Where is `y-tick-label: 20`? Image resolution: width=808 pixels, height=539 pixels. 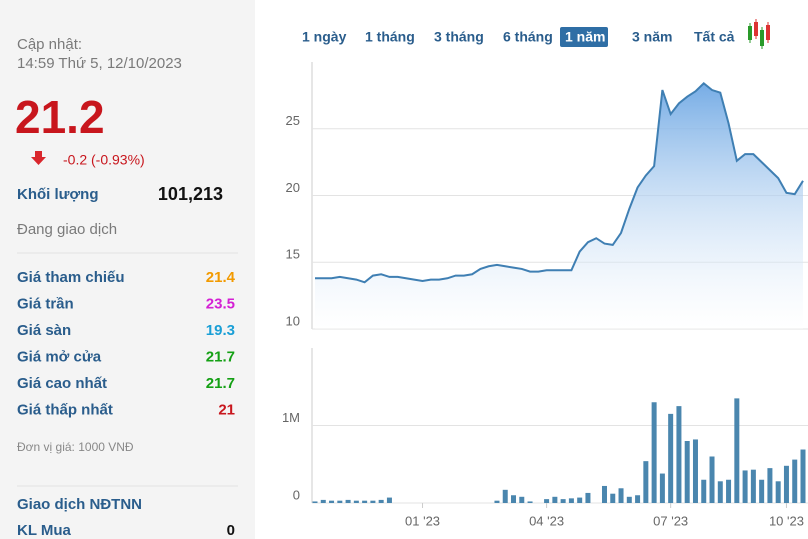
y-tick-label: 20 is located at coordinates (293, 187).